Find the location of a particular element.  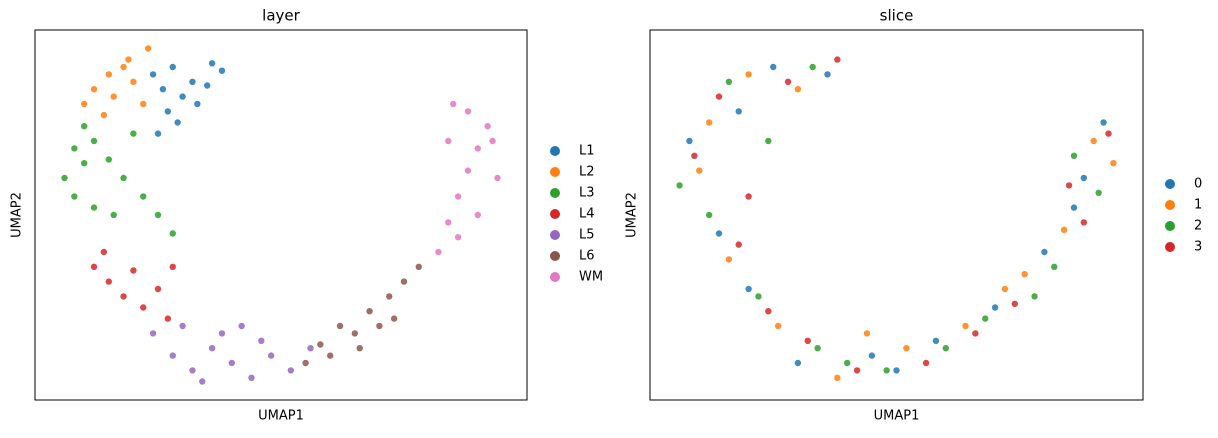

chart-title: layer is located at coordinates (281, 16).